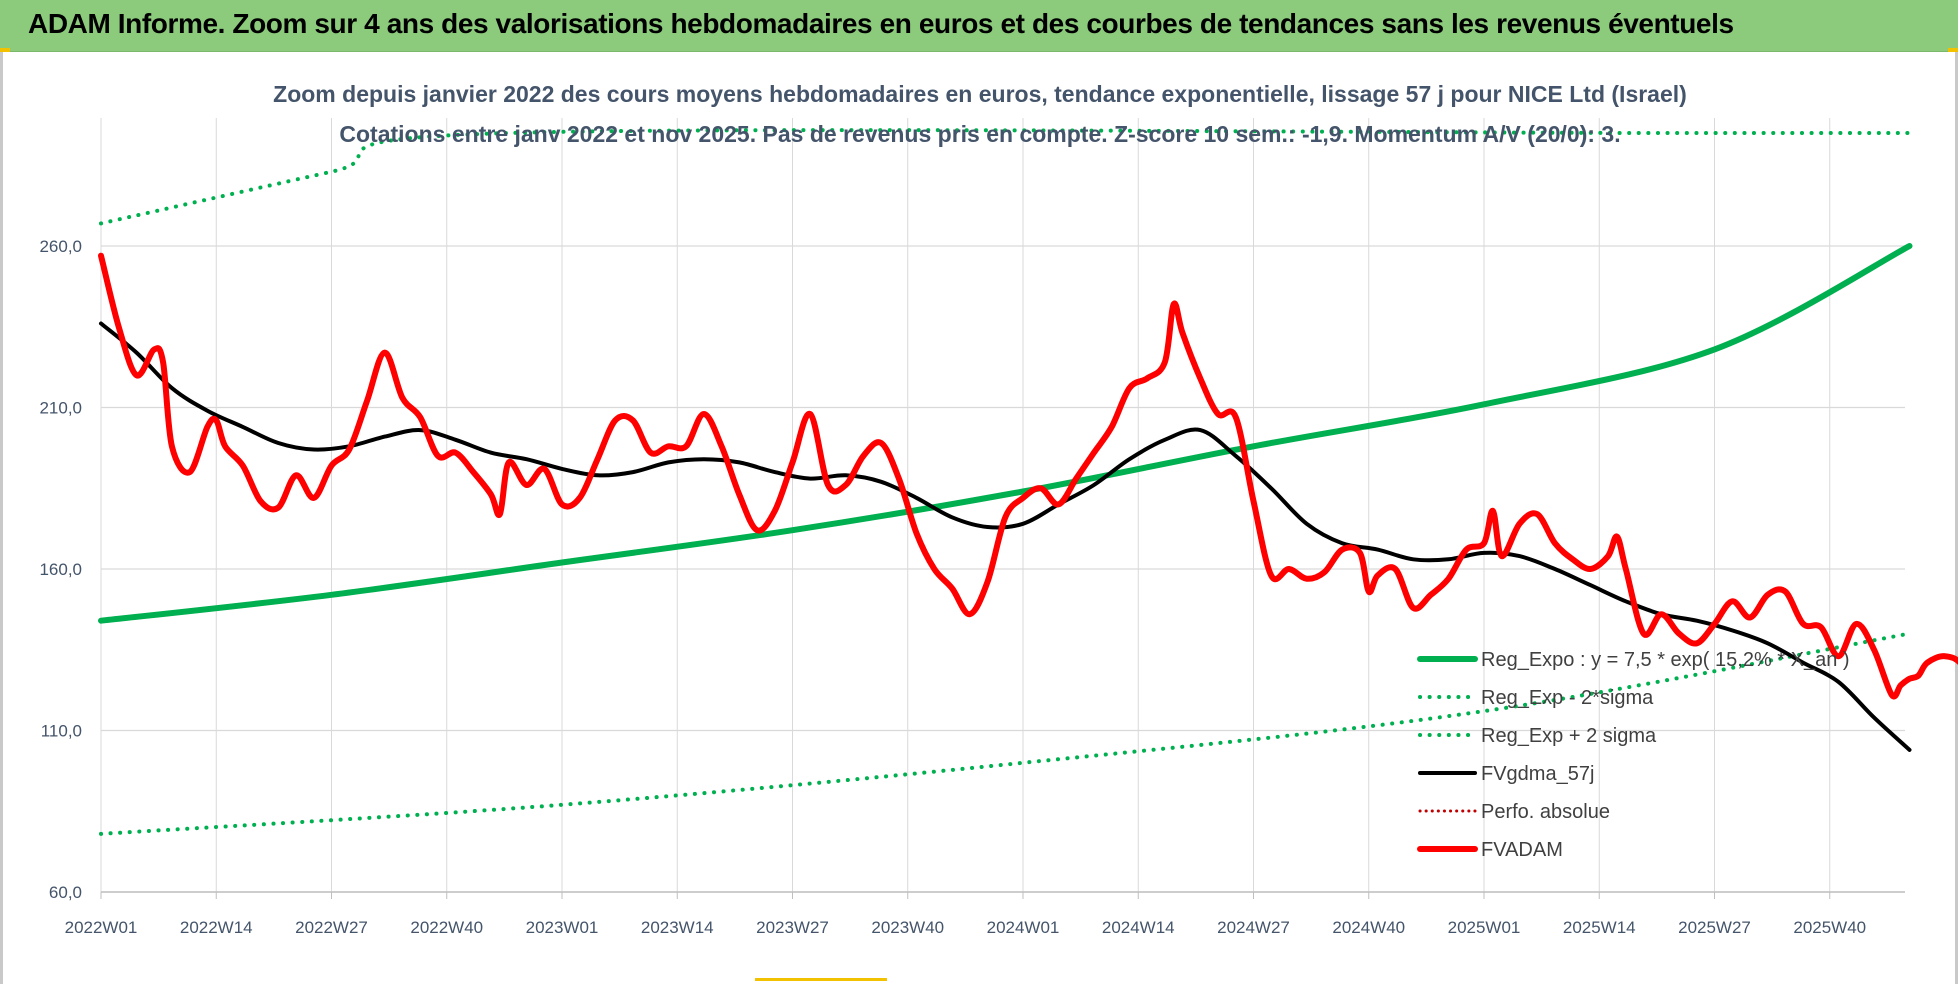  Describe the element at coordinates (65, 892) in the screenshot. I see `y-tick-label: 60,0` at that location.